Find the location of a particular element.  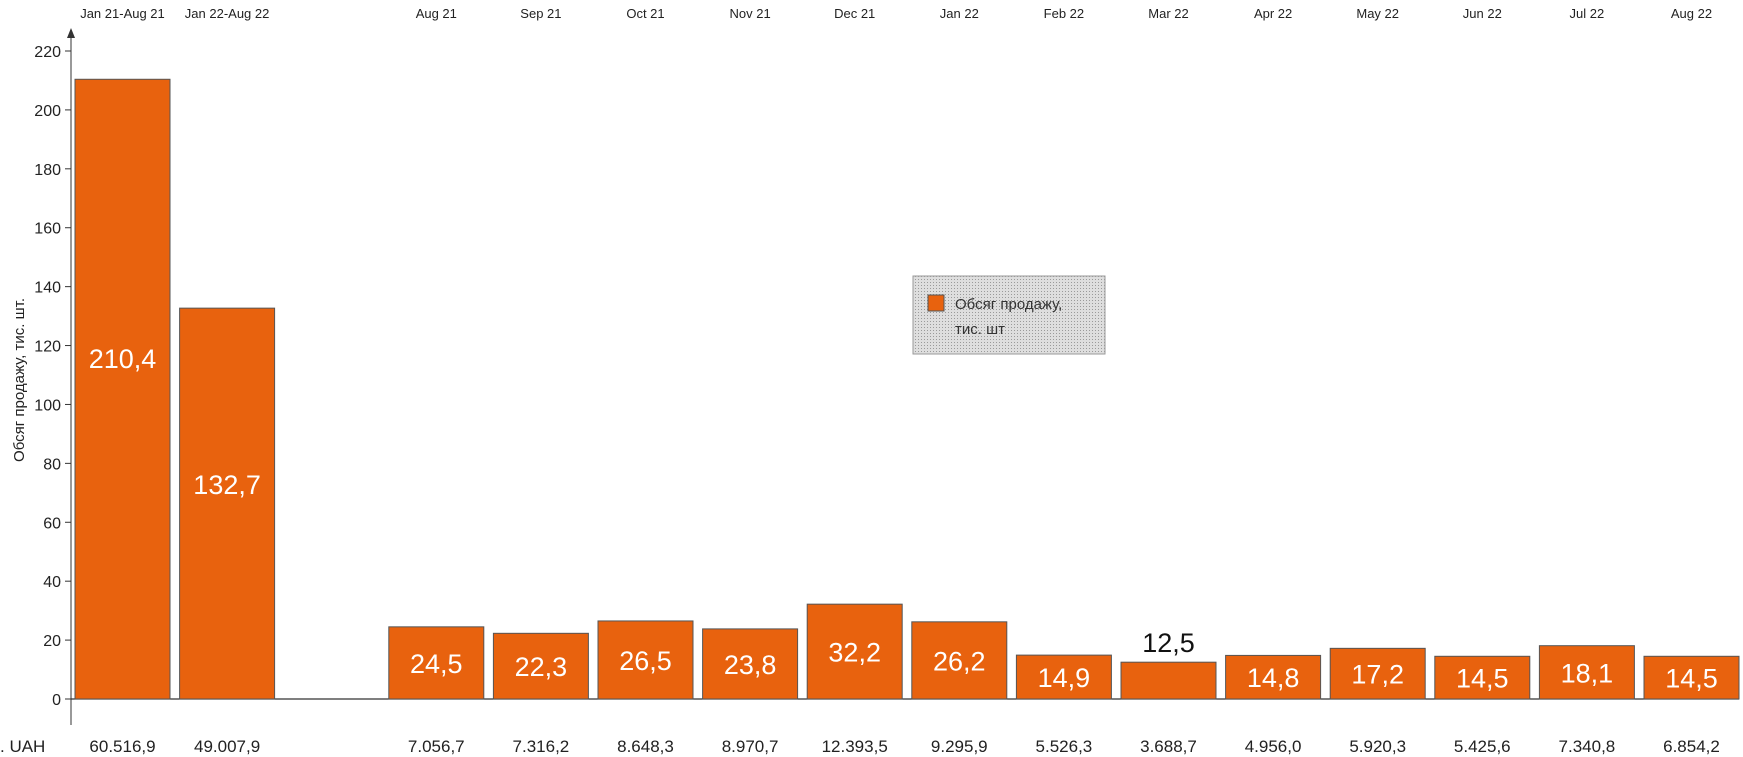

legend: Обсяг продажу, тис. шт is located at coordinates (1009, 315).